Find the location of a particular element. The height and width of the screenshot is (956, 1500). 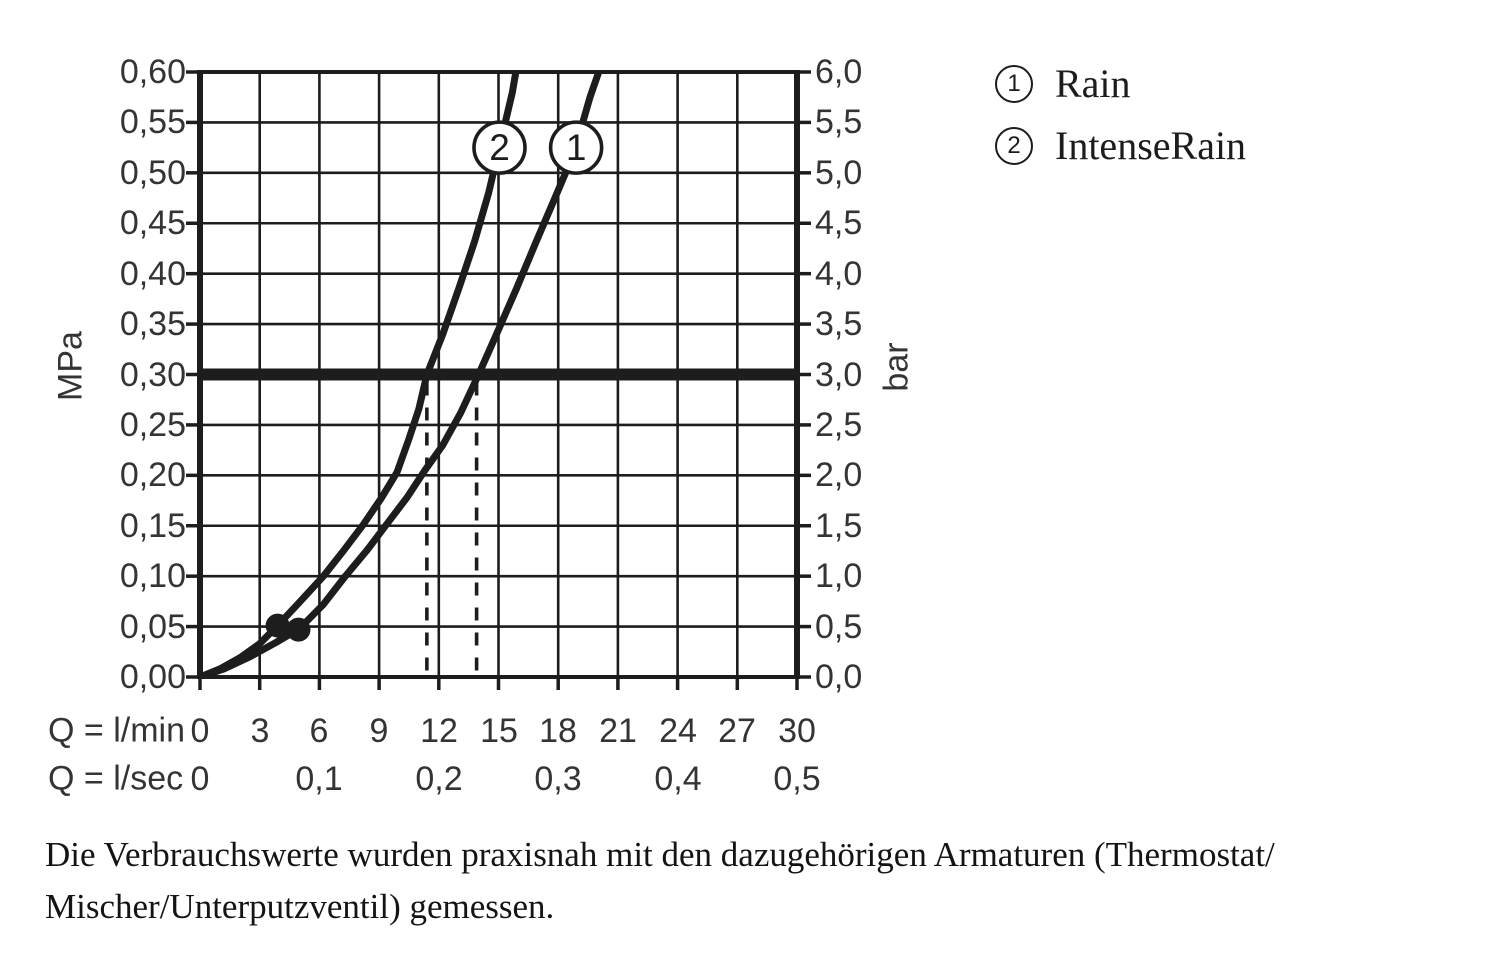

y-right-tick-label: 6,0 is located at coordinates (839, 72).